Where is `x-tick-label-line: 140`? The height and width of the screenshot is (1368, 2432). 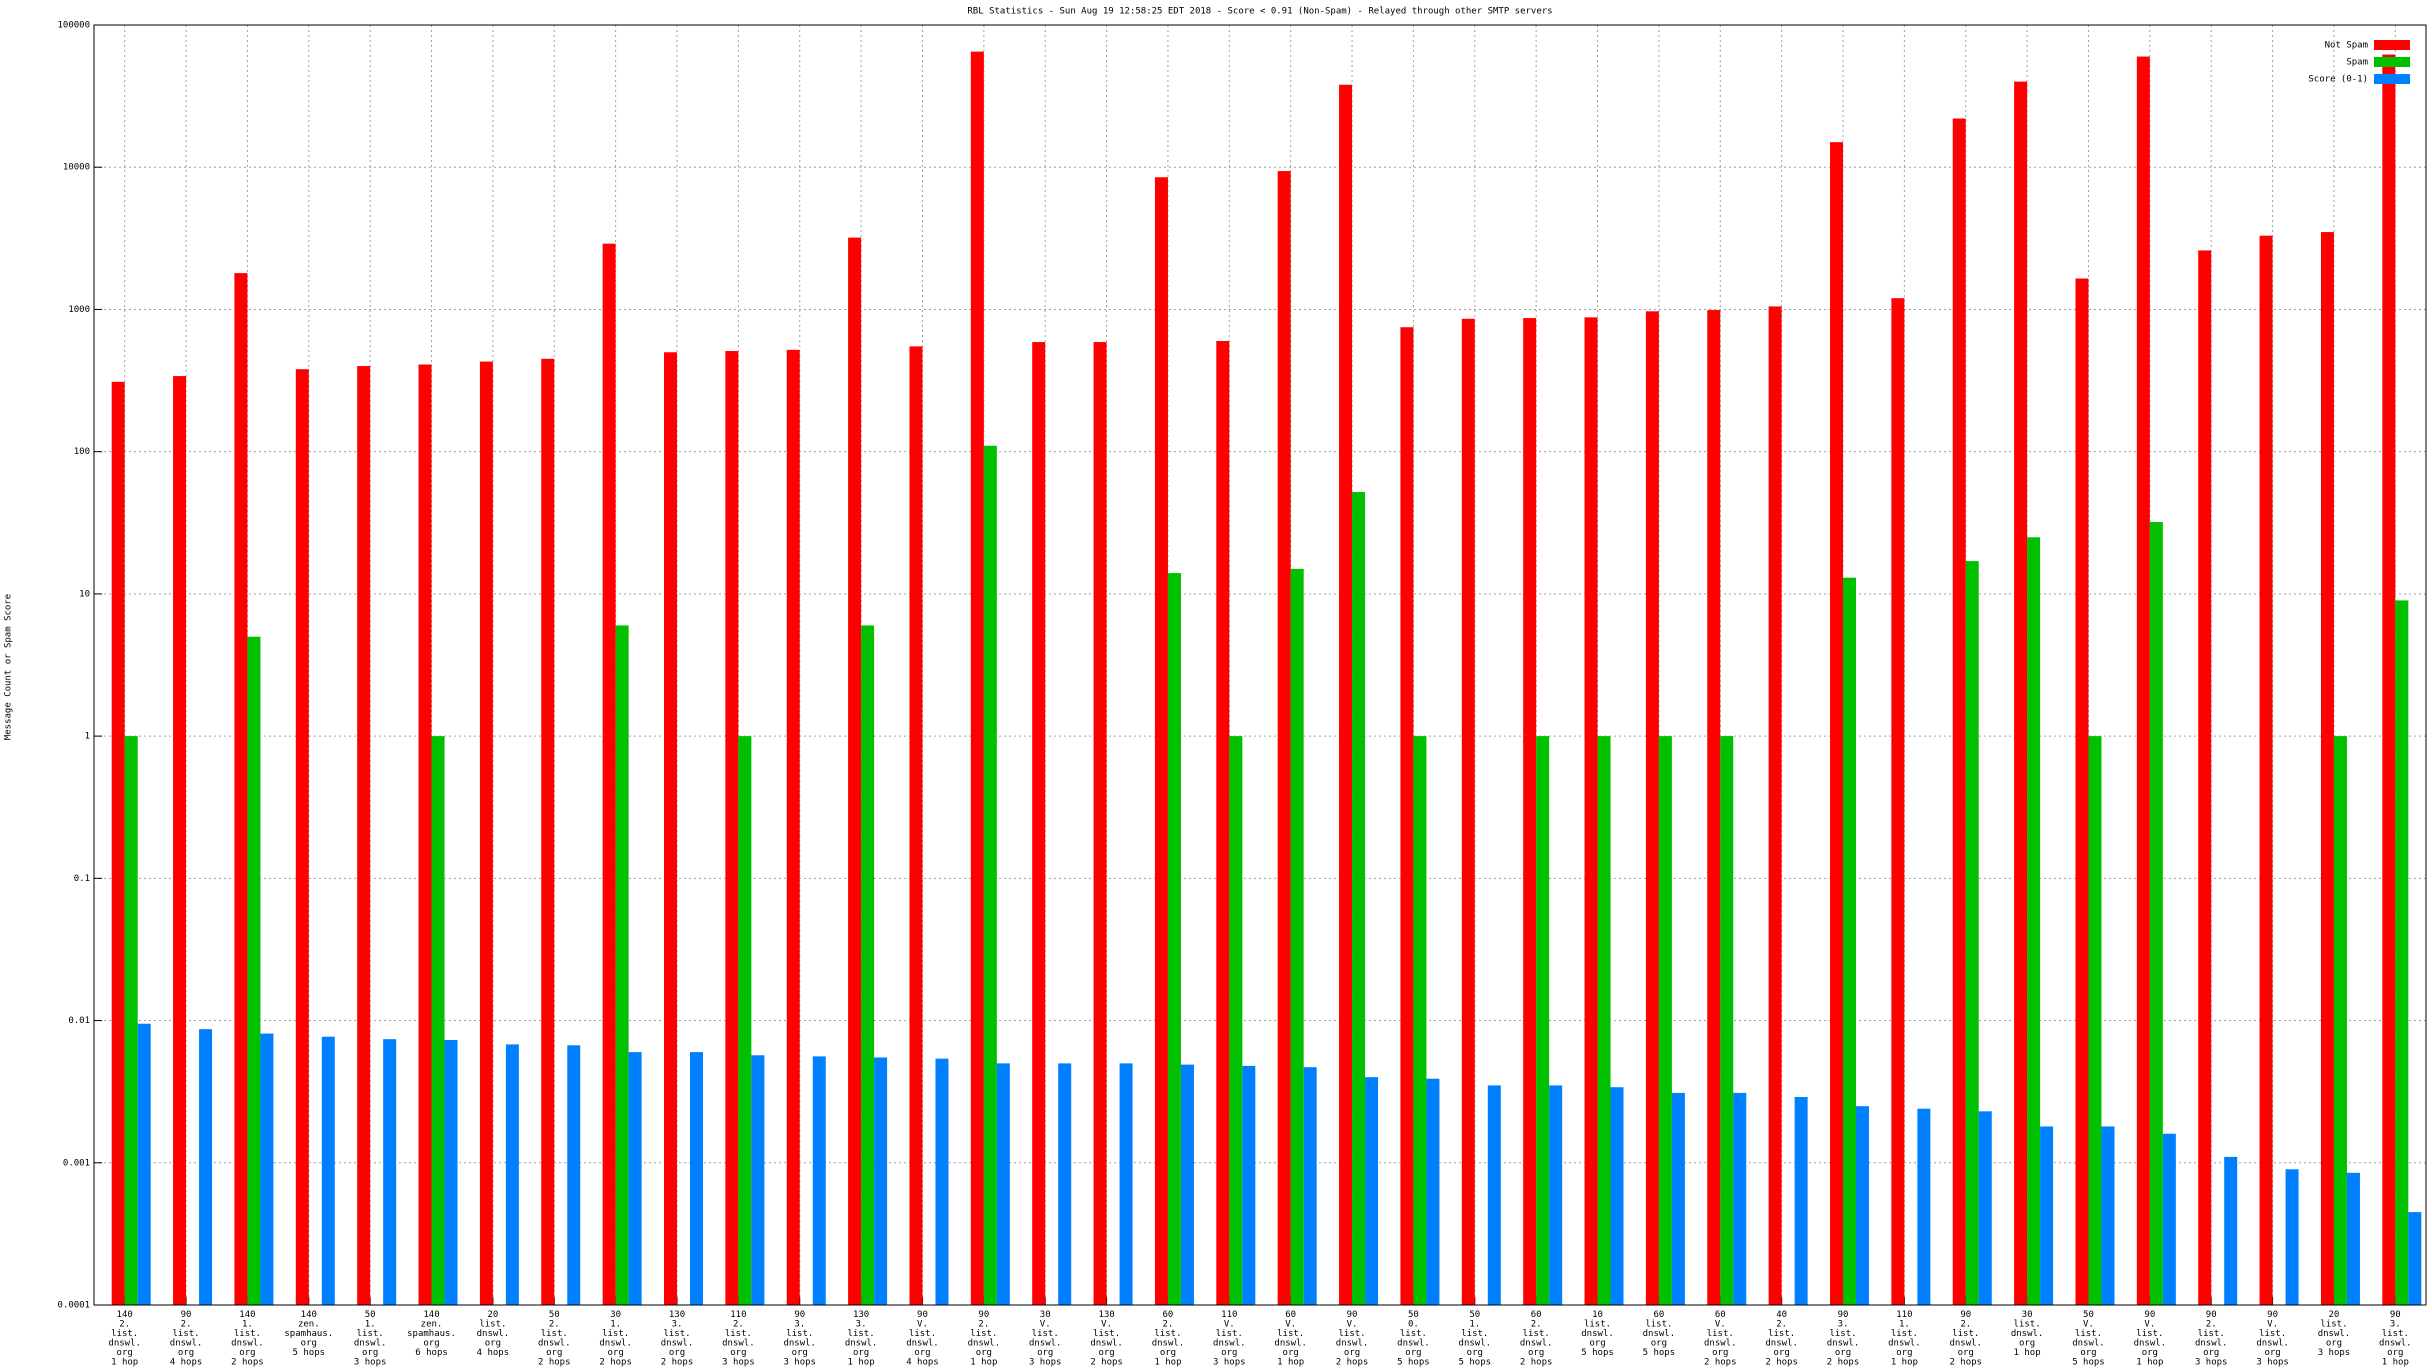 x-tick-label-line: 140 is located at coordinates (125, 1315).